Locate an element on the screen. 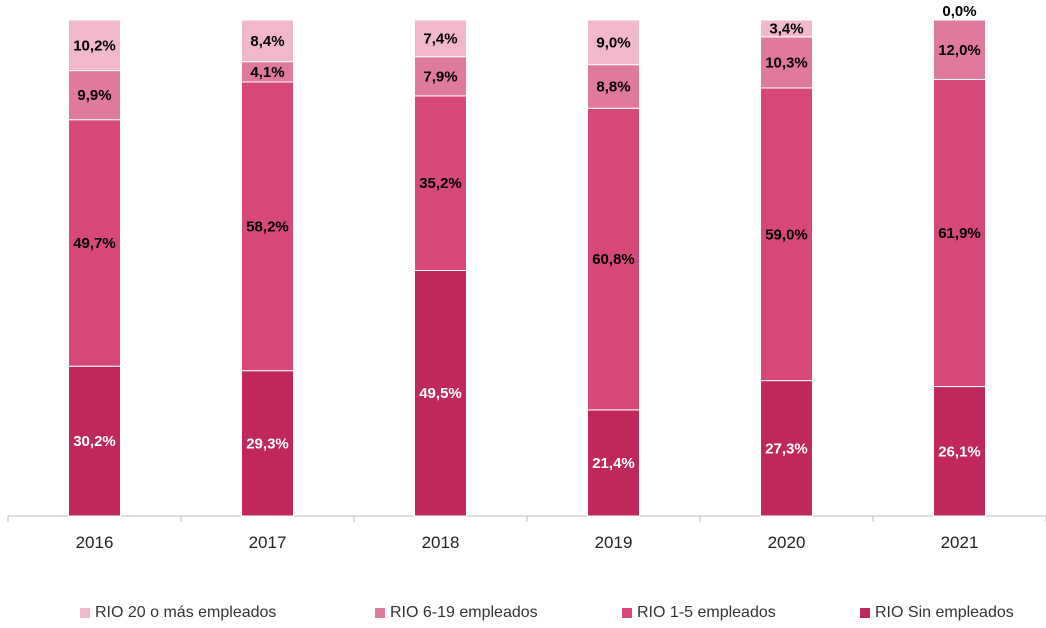  x-tick-label: 2019 is located at coordinates (614, 542).